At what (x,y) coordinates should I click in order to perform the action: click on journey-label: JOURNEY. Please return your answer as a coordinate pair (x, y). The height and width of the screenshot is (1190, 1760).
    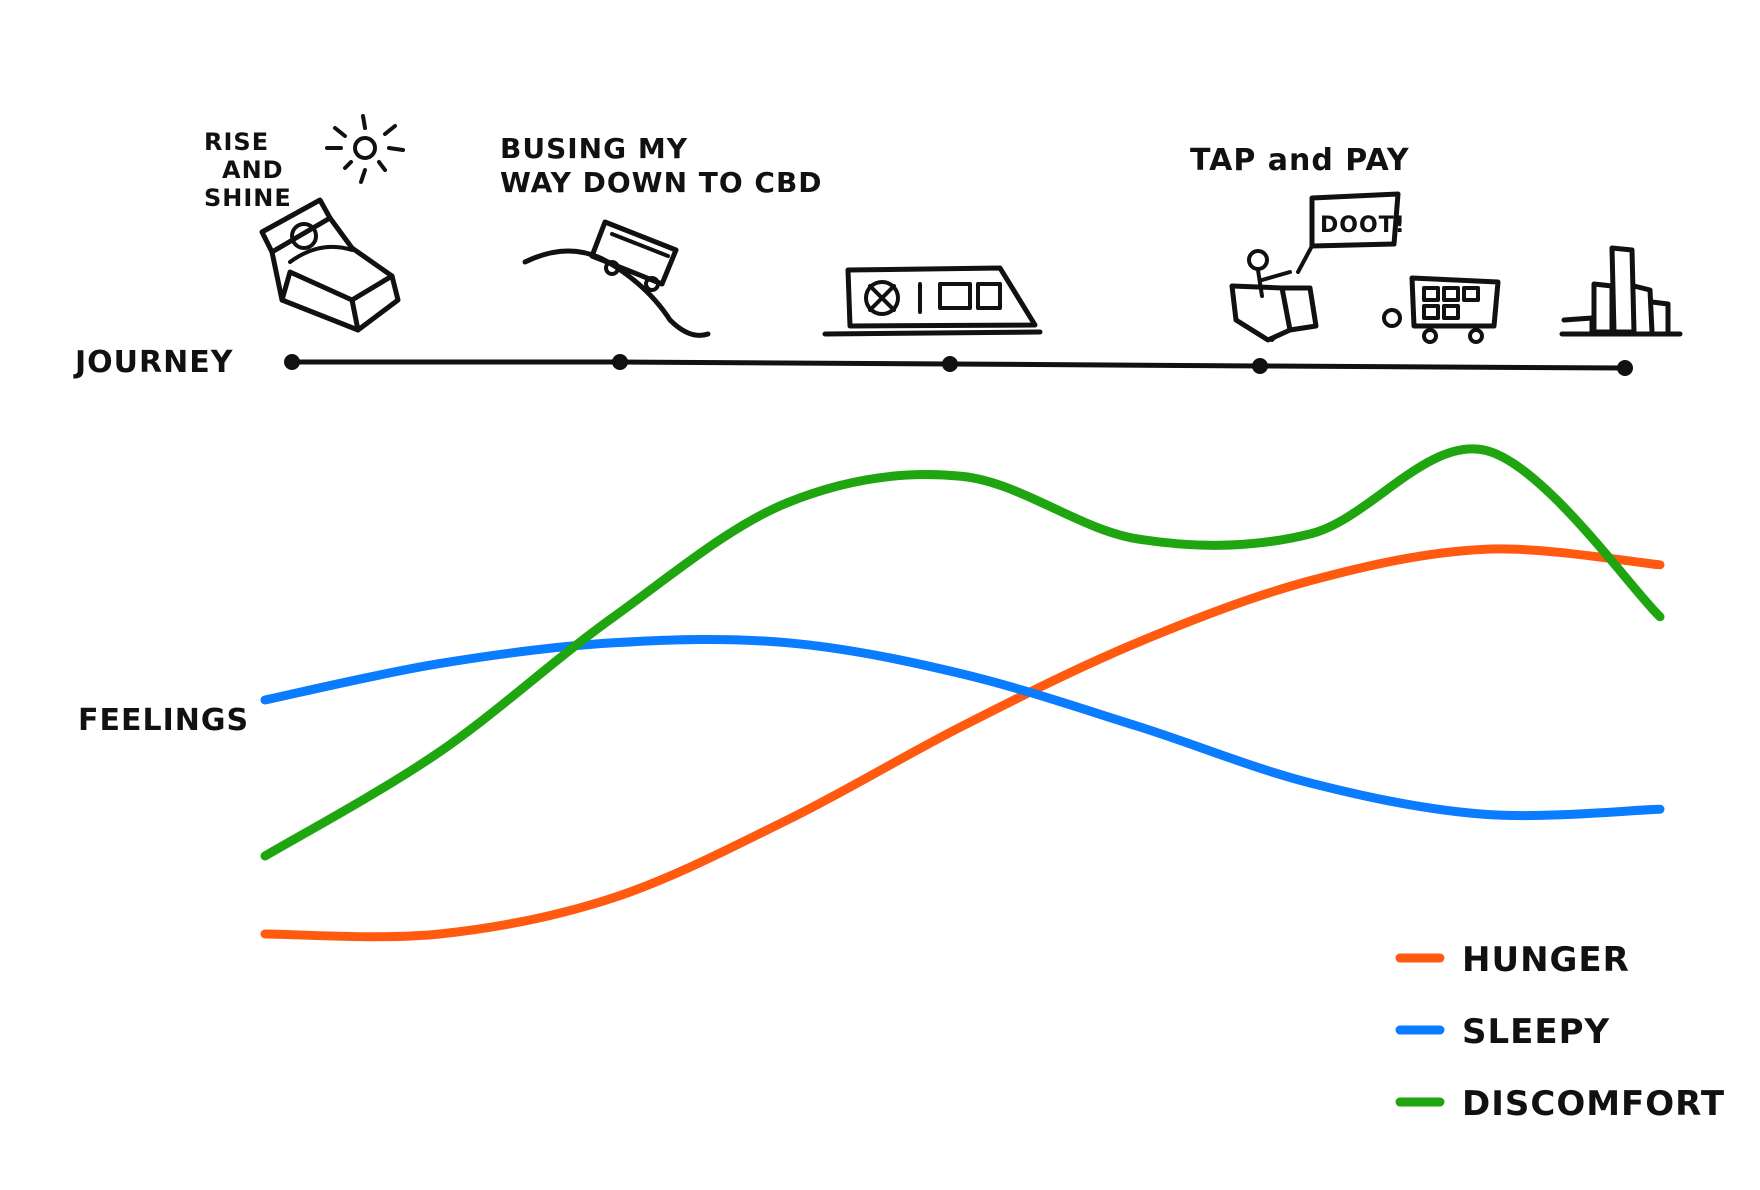
    Looking at the image, I should click on (153, 362).